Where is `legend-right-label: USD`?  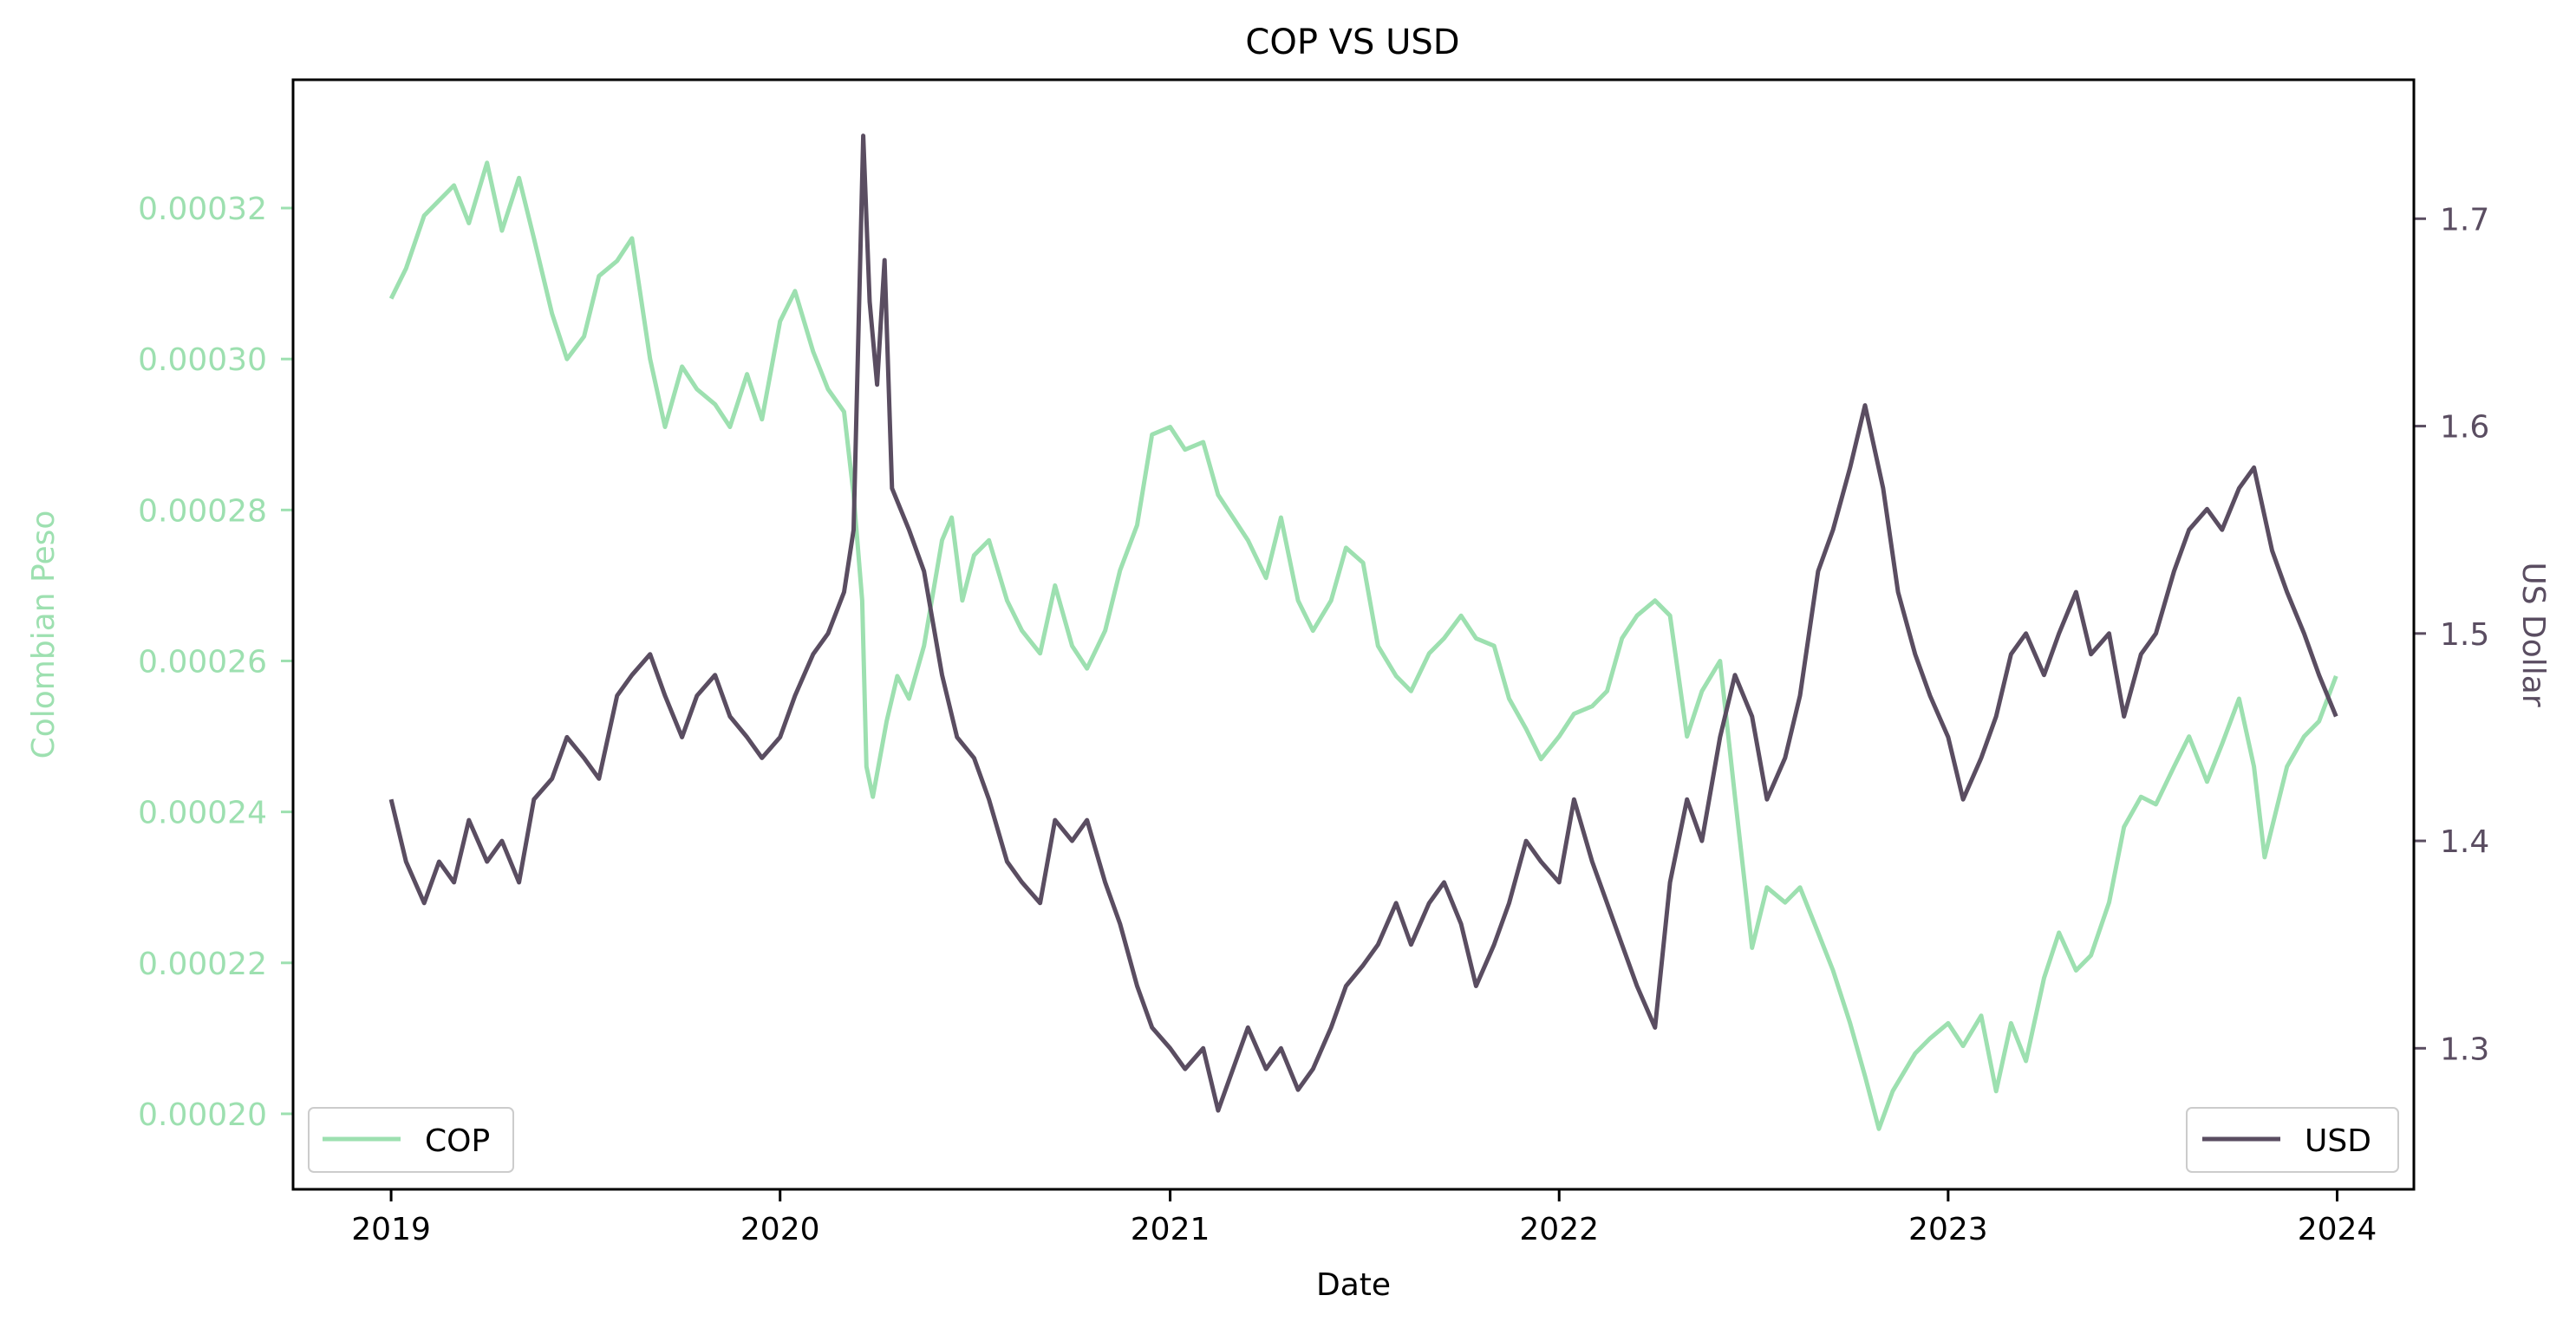 legend-right-label: USD is located at coordinates (2338, 1141).